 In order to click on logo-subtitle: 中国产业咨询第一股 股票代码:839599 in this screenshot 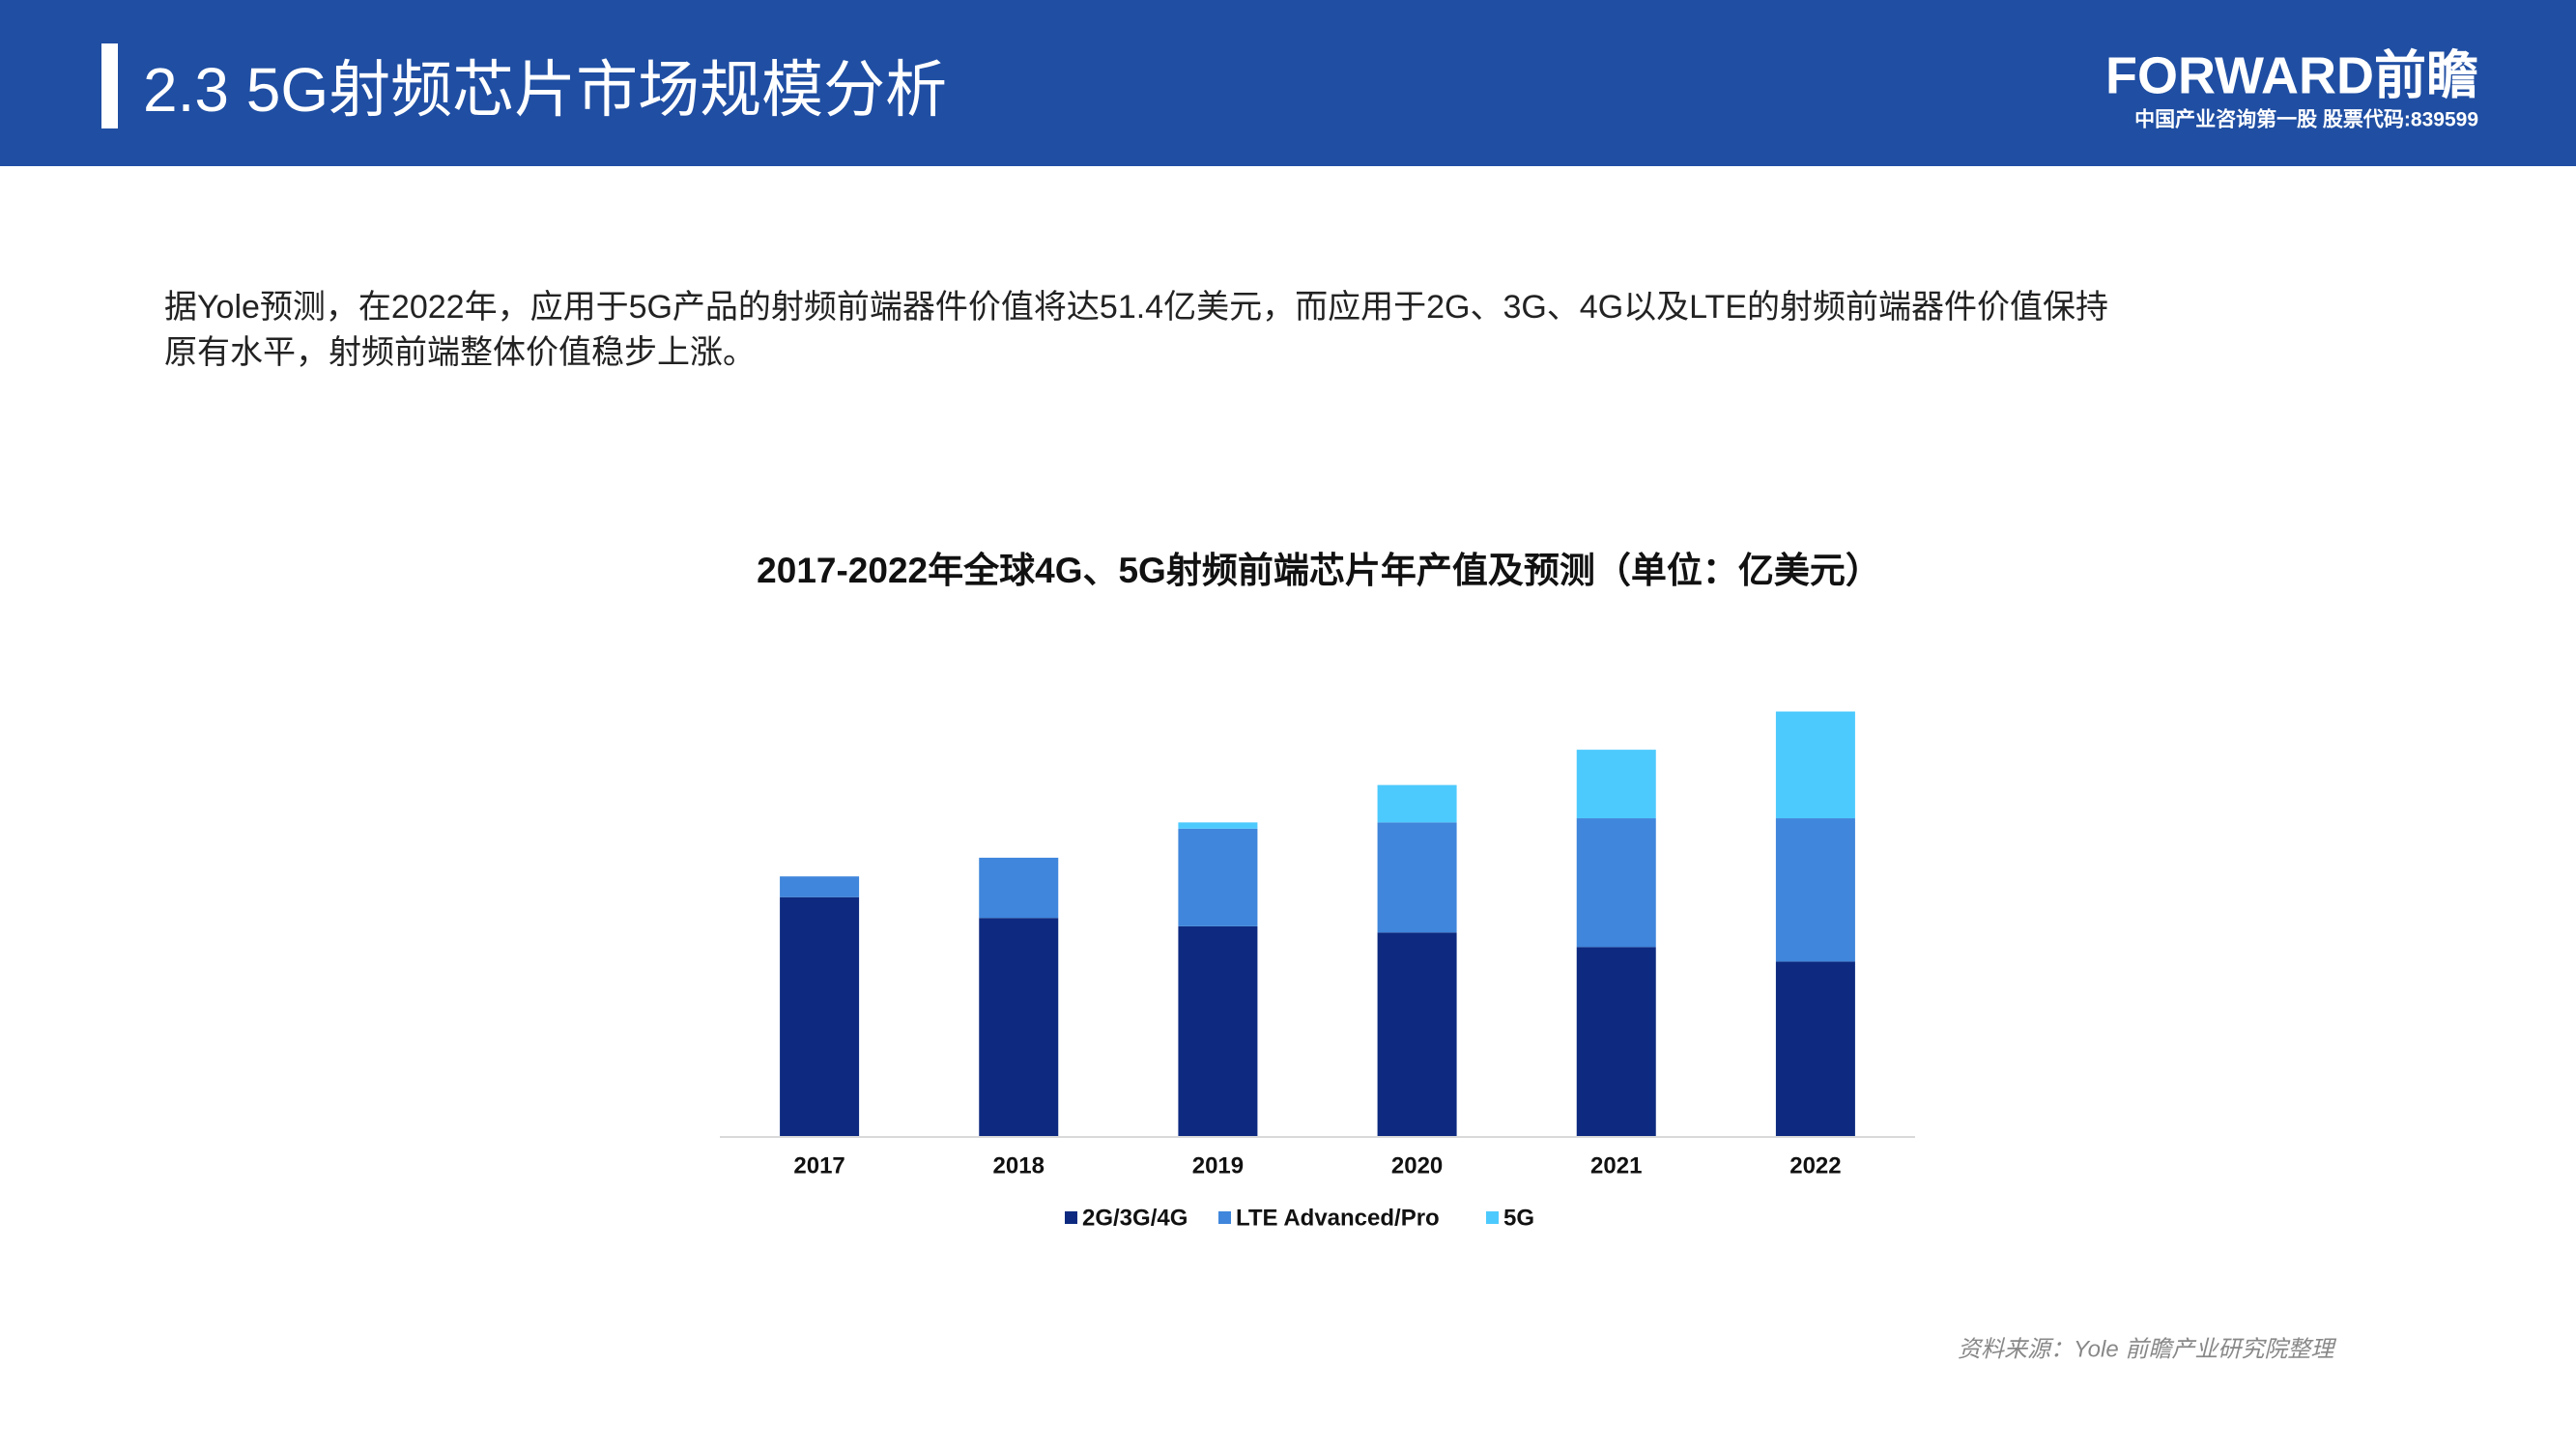, I will do `click(2306, 119)`.